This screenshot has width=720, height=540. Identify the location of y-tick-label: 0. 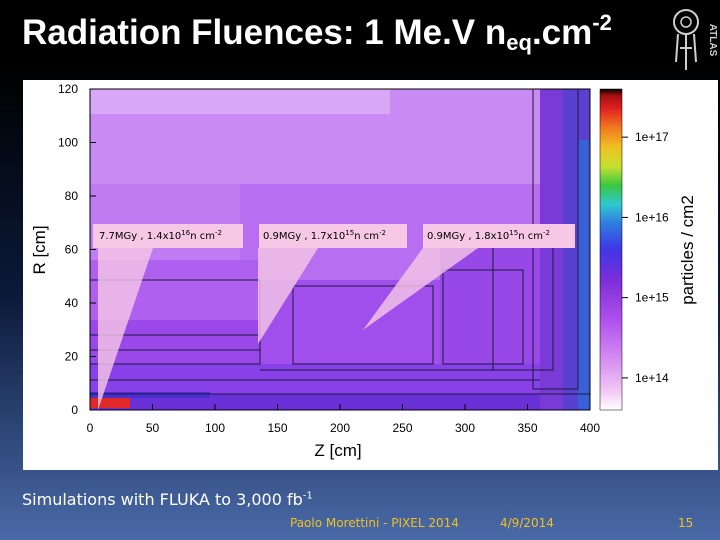
(74, 410).